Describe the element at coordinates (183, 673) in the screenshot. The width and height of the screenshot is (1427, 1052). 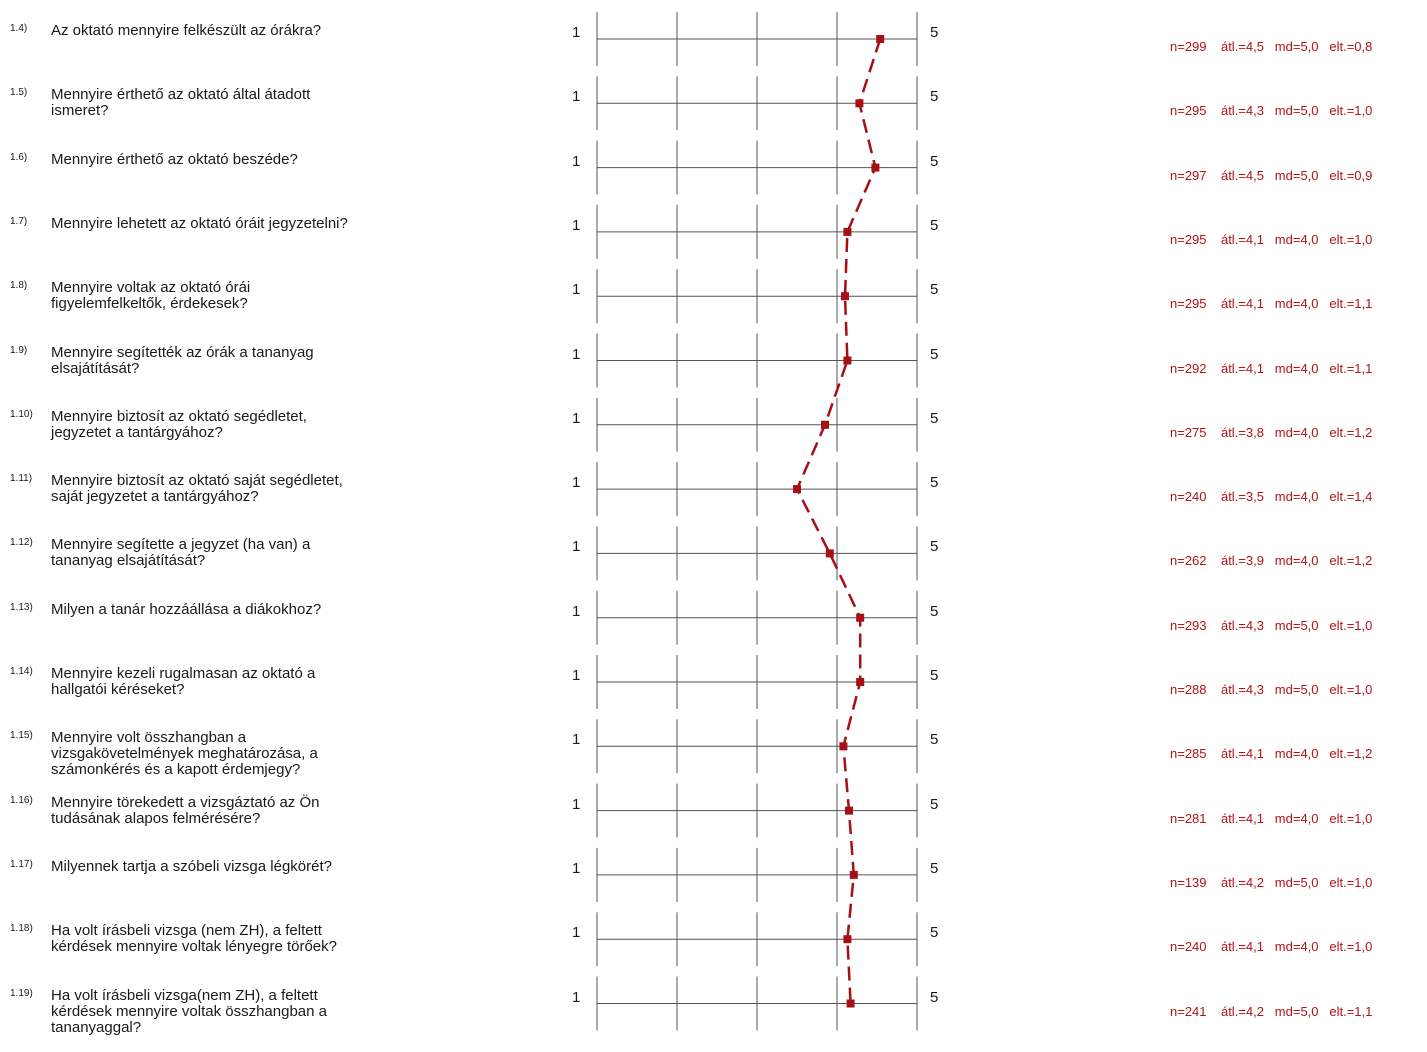
I see `question-text-line: Mennyire kezeli rugalmasan az oktató a` at that location.